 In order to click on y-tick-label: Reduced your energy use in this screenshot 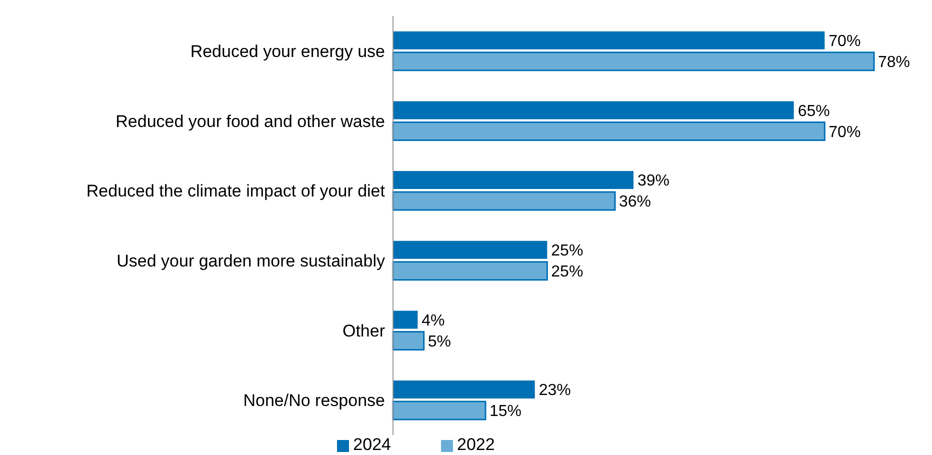, I will do `click(287, 51)`.